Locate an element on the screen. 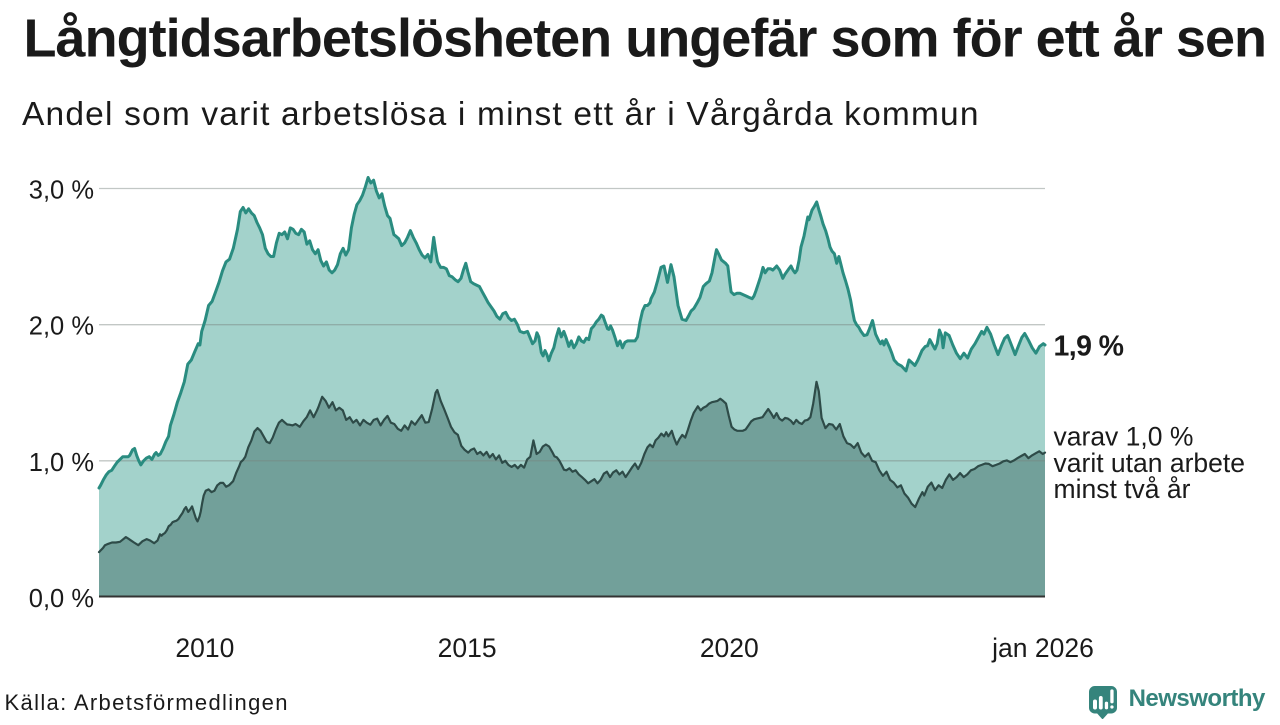 Image resolution: width=1280 pixels, height=725 pixels. svg-text: 2015 is located at coordinates (467, 648).